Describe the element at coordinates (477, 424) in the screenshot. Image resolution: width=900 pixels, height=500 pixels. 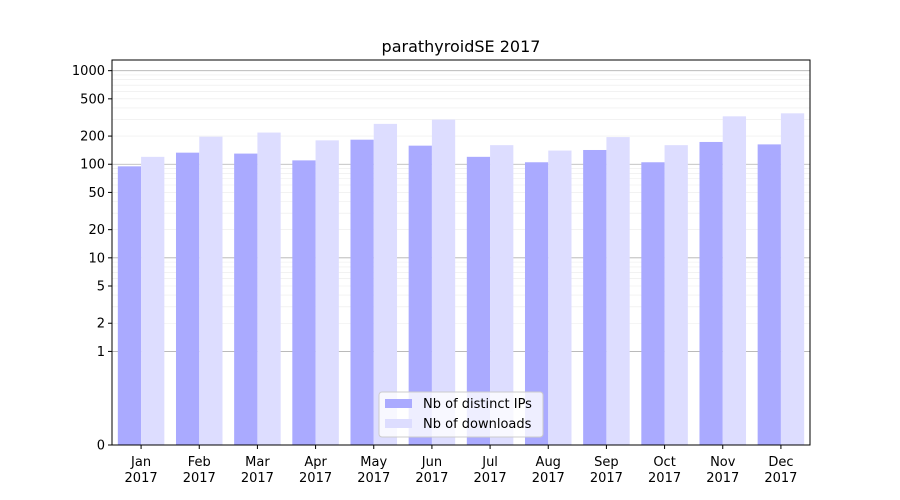
I see `legend-label: Nb of downloads` at that location.